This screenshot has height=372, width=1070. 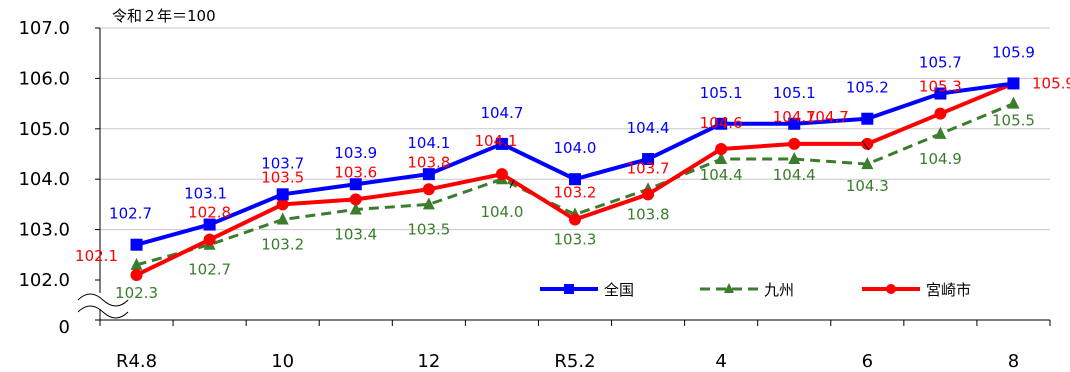 What do you see at coordinates (867, 88) in the screenshot?
I see `data-label: 105.2` at bounding box center [867, 88].